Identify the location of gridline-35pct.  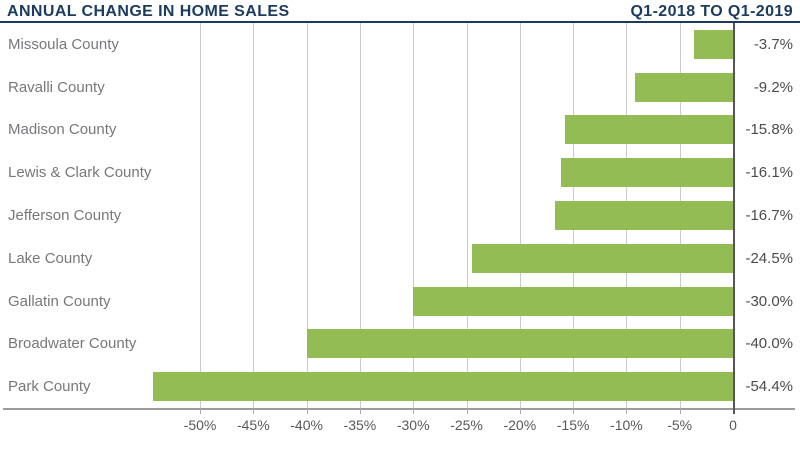
(360, 215).